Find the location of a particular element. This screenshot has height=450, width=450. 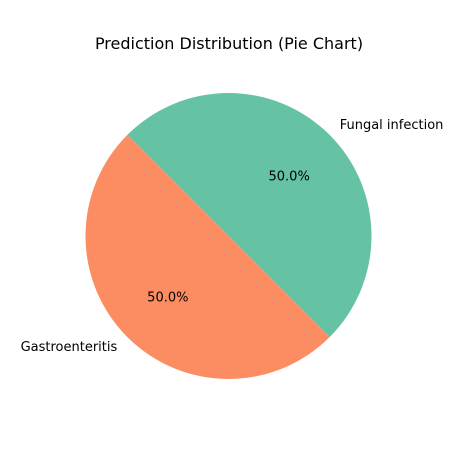

slice-label-gastroenteritis: Gastroenteritis is located at coordinates (69, 347).